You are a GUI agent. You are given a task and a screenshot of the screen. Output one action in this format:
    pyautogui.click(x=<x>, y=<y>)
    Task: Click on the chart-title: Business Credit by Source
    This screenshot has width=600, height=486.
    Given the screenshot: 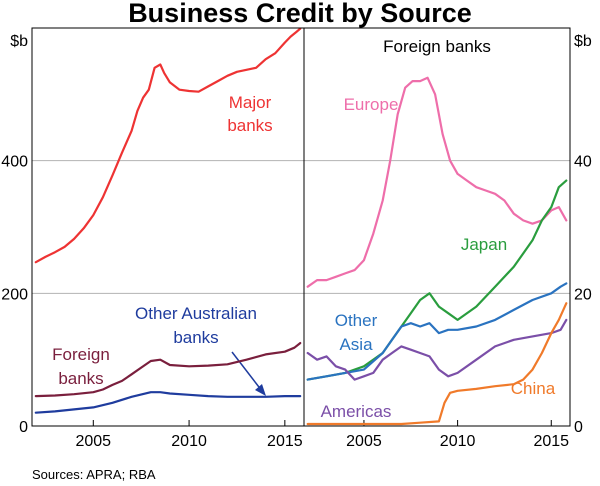 What is the action you would take?
    pyautogui.click(x=300, y=14)
    